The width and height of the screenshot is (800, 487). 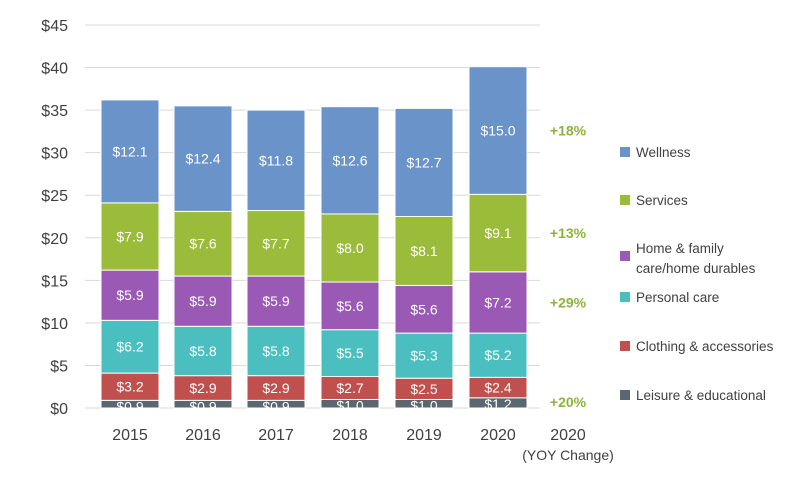 I want to click on legend-label: Home & family, so click(x=680, y=248).